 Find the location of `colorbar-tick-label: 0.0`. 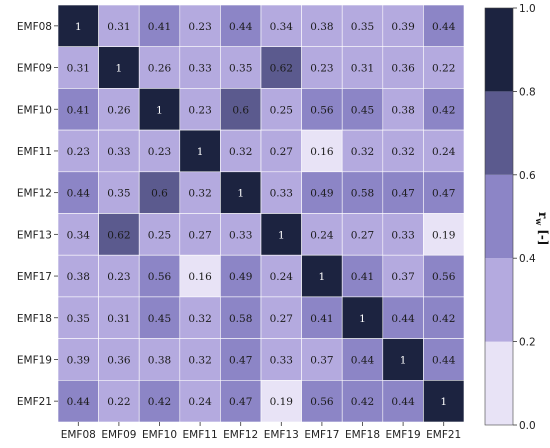

colorbar-tick-label: 0.0 is located at coordinates (527, 426).